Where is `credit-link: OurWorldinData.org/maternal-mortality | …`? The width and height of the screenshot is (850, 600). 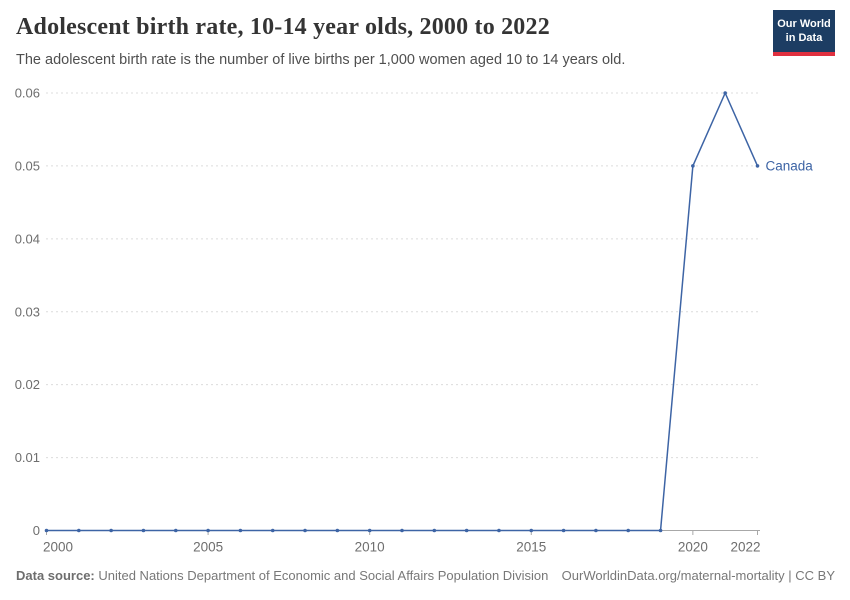
credit-link: OurWorldinData.org/maternal-mortality | … is located at coordinates (698, 575).